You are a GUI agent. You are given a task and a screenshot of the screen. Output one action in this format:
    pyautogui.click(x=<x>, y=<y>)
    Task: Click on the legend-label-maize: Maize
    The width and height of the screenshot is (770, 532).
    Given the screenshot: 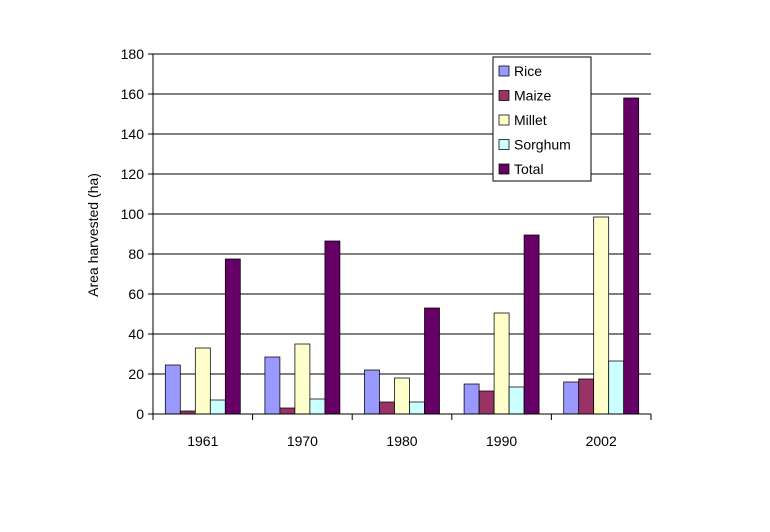 What is the action you would take?
    pyautogui.click(x=533, y=96)
    